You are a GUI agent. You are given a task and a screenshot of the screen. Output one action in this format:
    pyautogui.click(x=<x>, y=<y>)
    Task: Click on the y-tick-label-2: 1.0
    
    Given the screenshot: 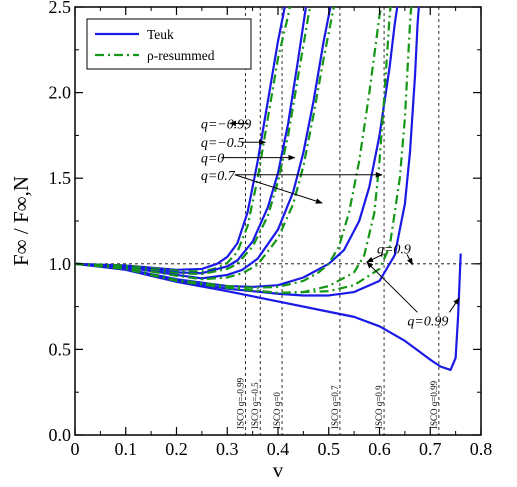 What is the action you would take?
    pyautogui.click(x=60, y=264)
    